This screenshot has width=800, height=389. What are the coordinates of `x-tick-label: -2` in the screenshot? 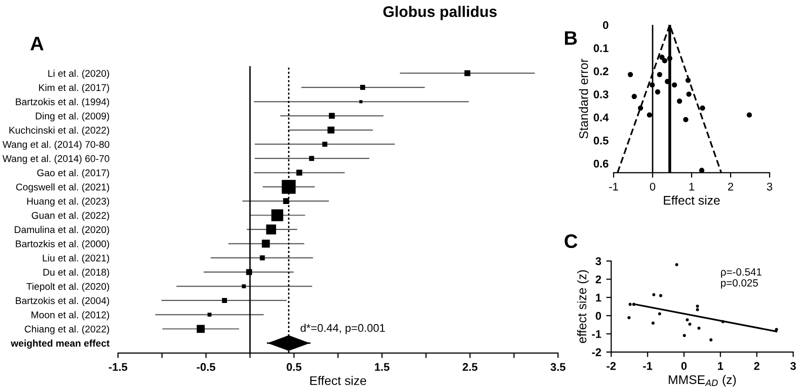 It's located at (611, 366).